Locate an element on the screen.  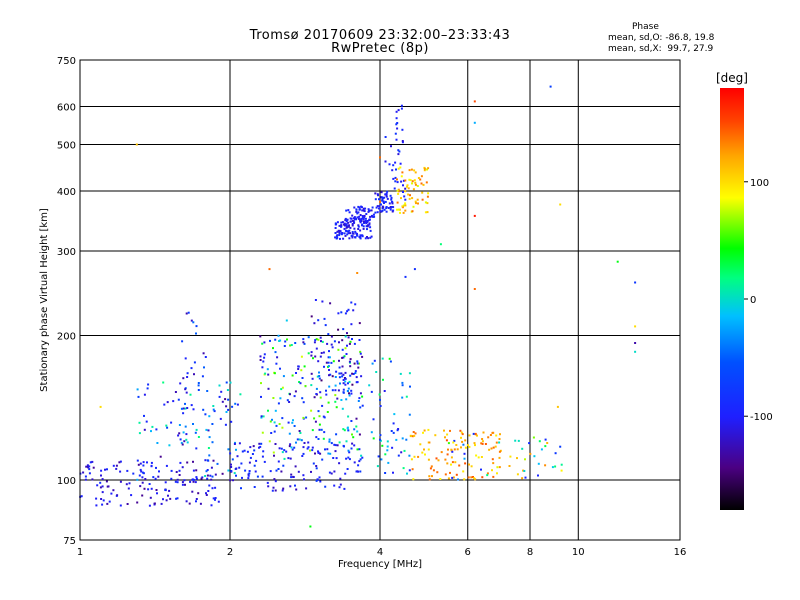
y-tick-label: 100 is located at coordinates (66, 481).